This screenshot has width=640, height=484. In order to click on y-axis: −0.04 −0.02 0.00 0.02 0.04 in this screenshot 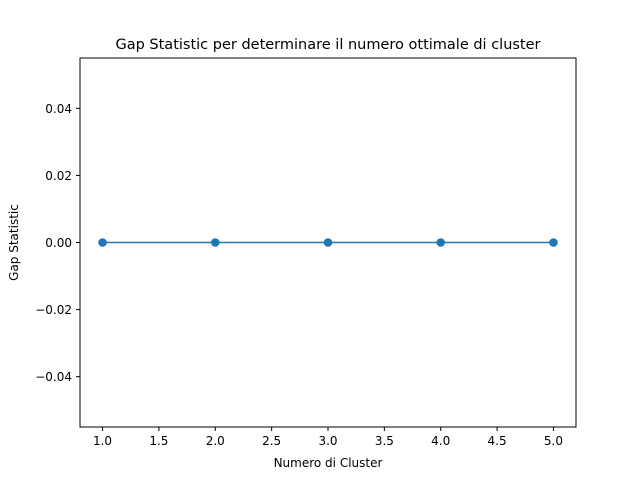, I will do `click(57, 243)`.